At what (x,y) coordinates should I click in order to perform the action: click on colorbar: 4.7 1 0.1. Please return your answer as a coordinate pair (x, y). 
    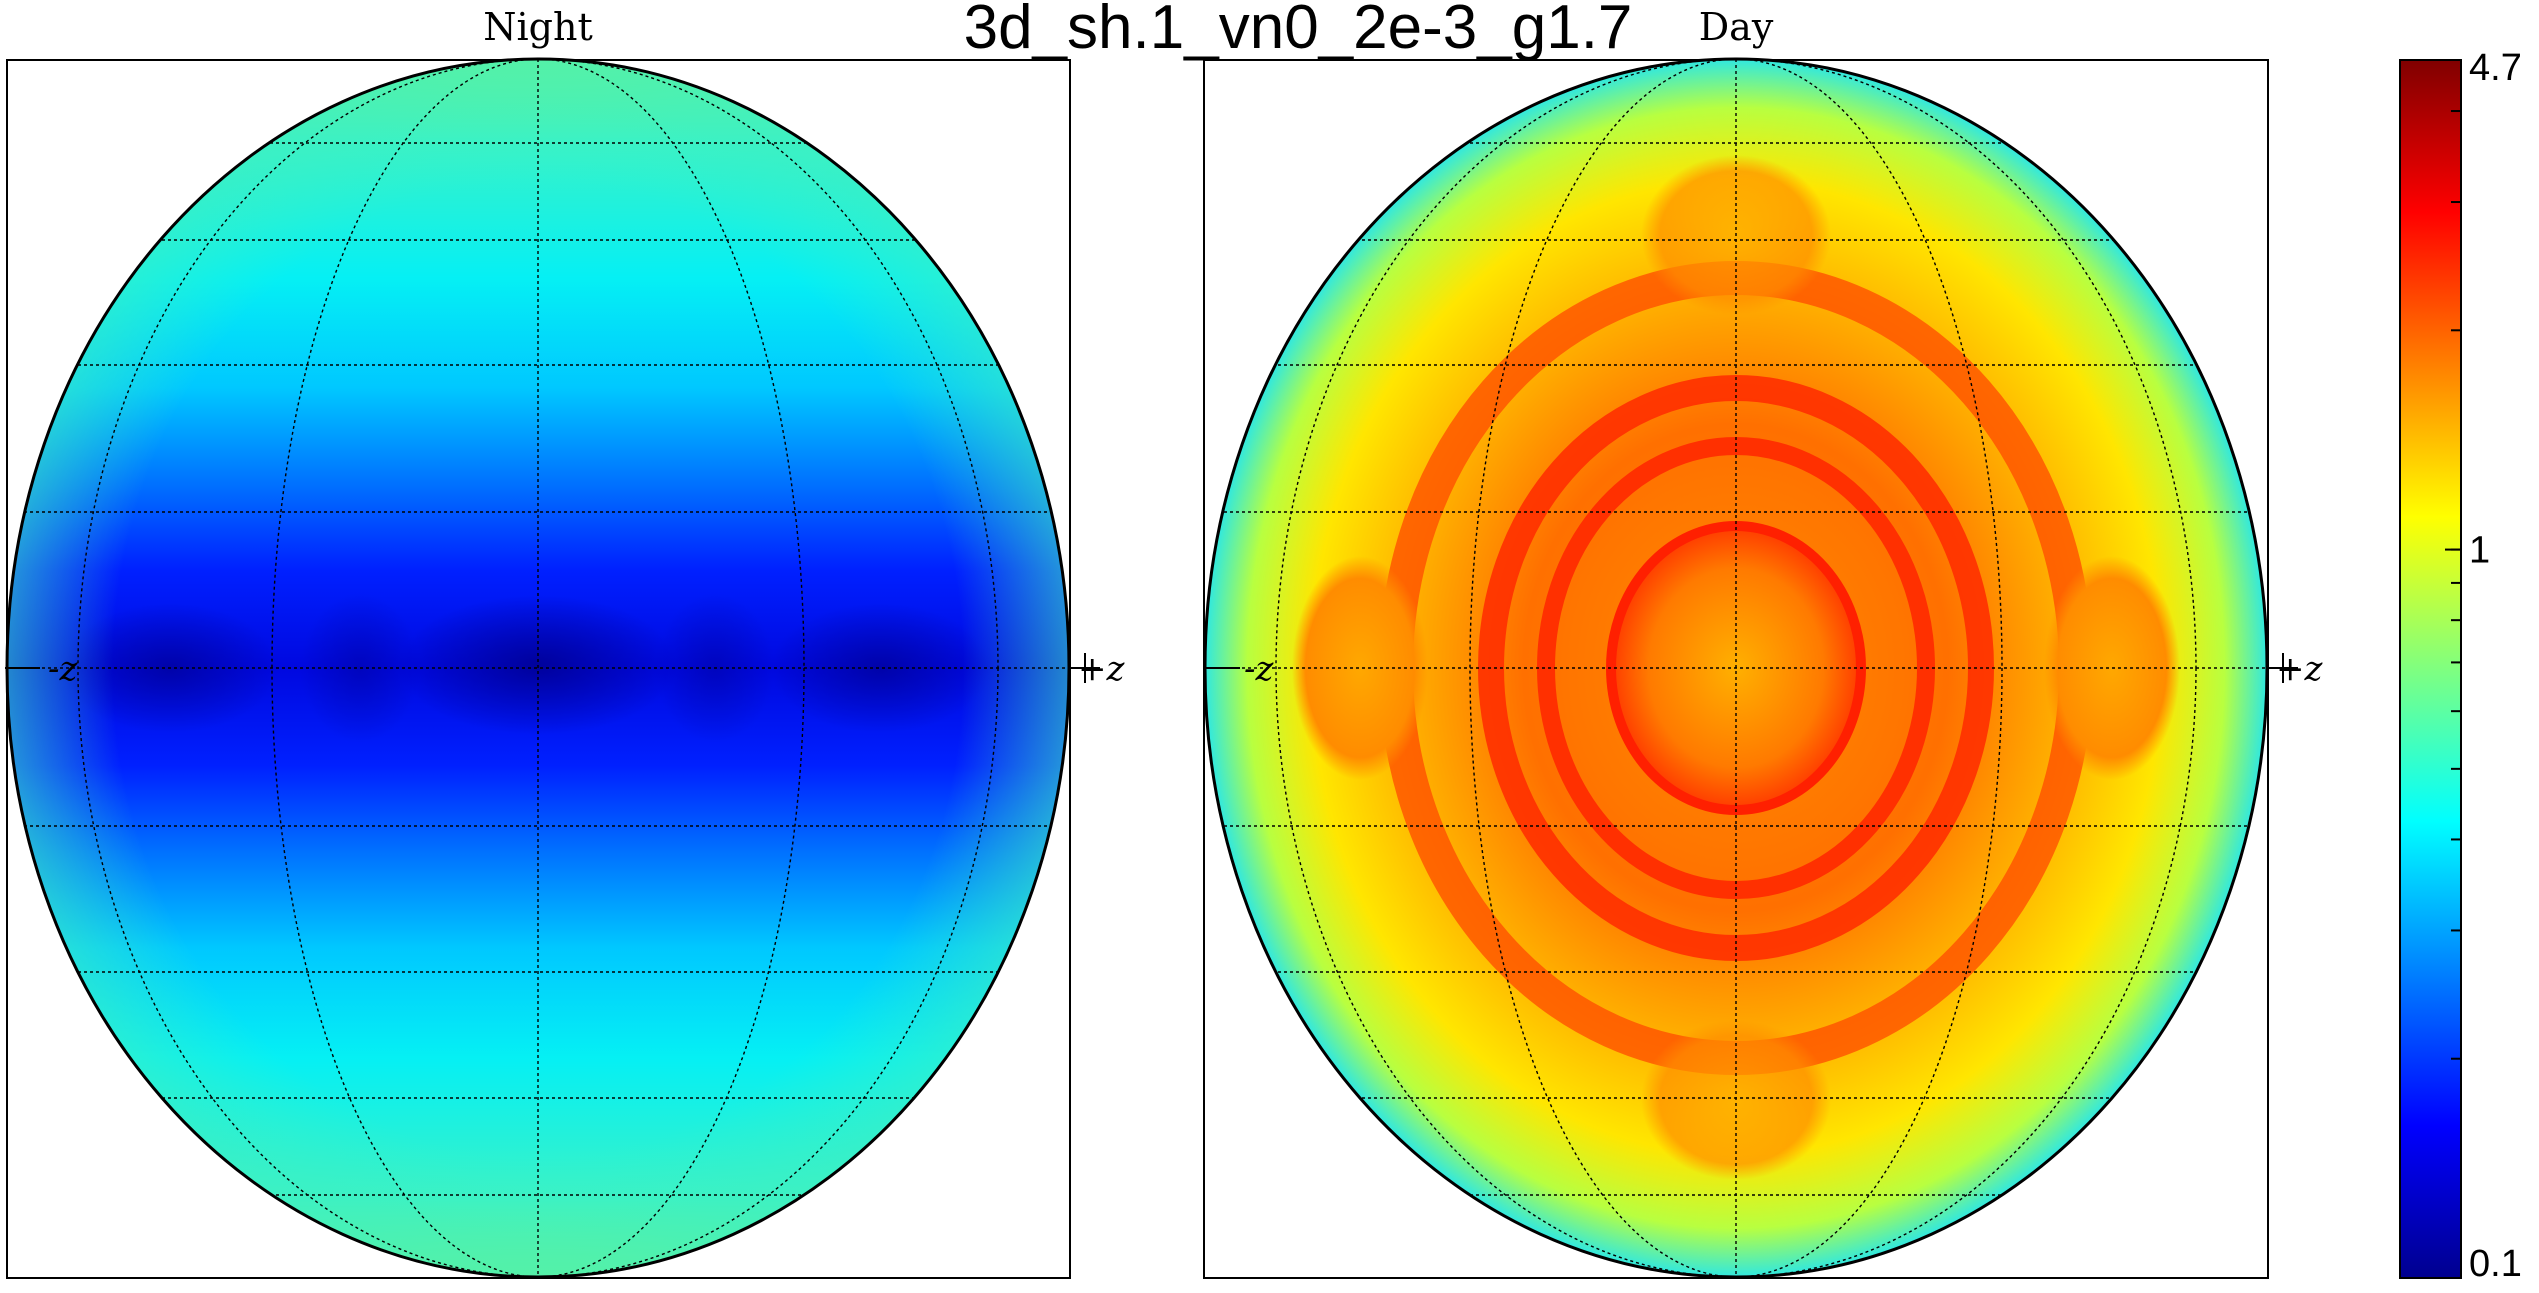
    Looking at the image, I should click on (2460, 666).